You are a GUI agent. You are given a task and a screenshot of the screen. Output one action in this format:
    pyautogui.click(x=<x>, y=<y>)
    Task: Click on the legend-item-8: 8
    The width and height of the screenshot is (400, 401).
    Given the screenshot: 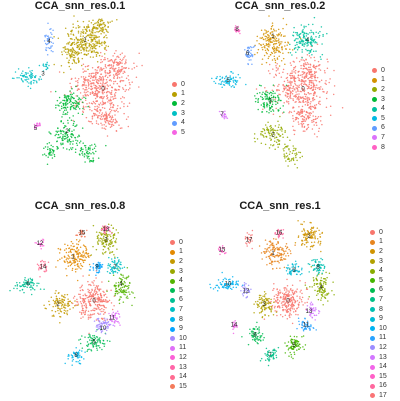 What is the action you would take?
    pyautogui.click(x=378, y=148)
    